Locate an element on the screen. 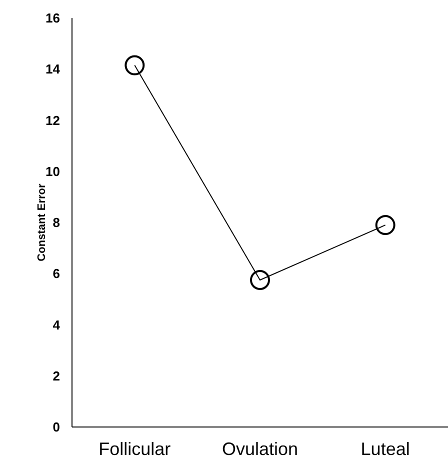 This screenshot has height=467, width=448. y-tick-label: 0 is located at coordinates (56, 427).